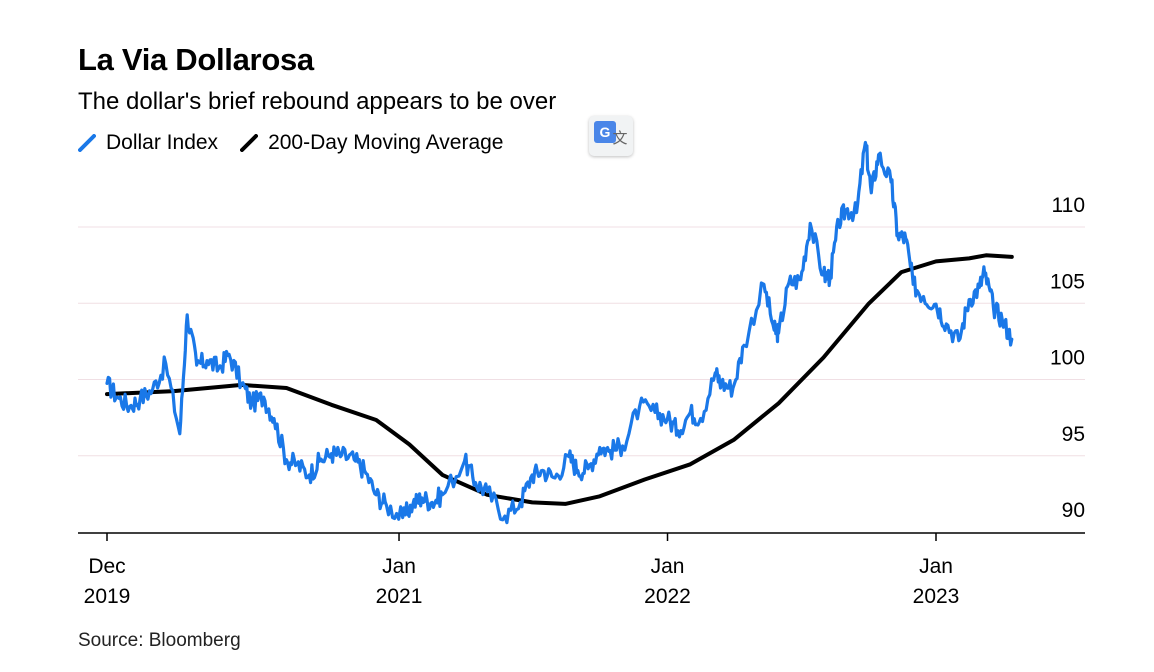 The height and width of the screenshot is (672, 1154). I want to click on legend-item-moving-average: 200-Day Moving Average, so click(371, 143).